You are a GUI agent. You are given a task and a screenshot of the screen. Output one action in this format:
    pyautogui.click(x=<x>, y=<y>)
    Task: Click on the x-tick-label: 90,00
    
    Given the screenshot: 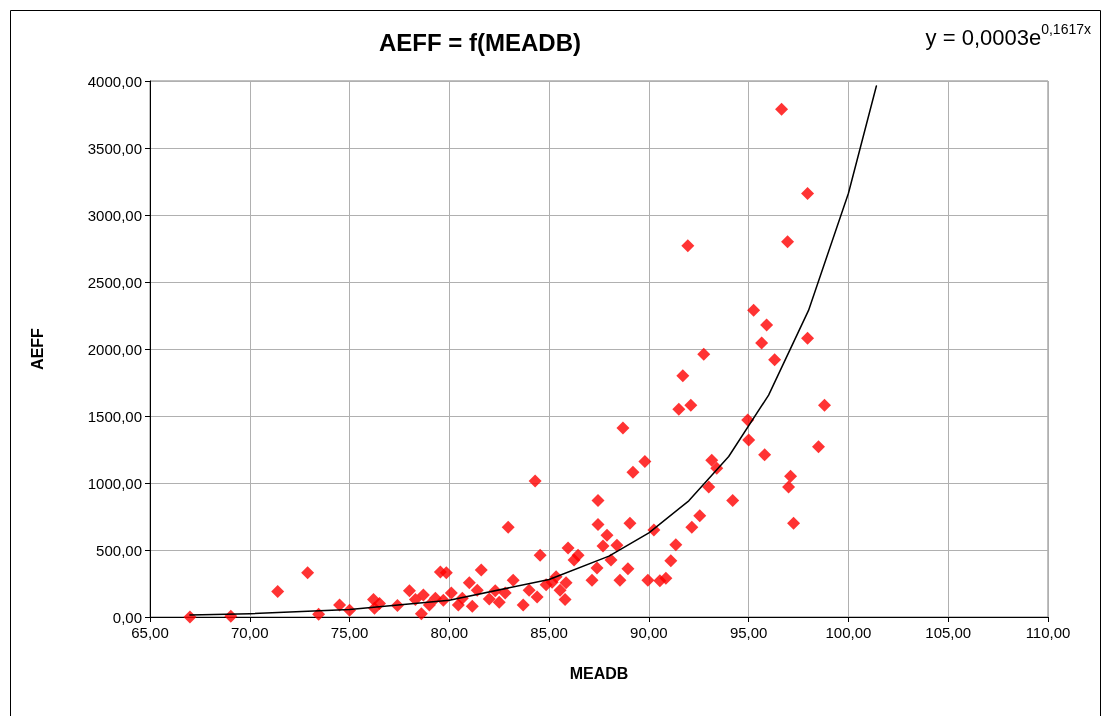 What is the action you would take?
    pyautogui.click(x=649, y=632)
    